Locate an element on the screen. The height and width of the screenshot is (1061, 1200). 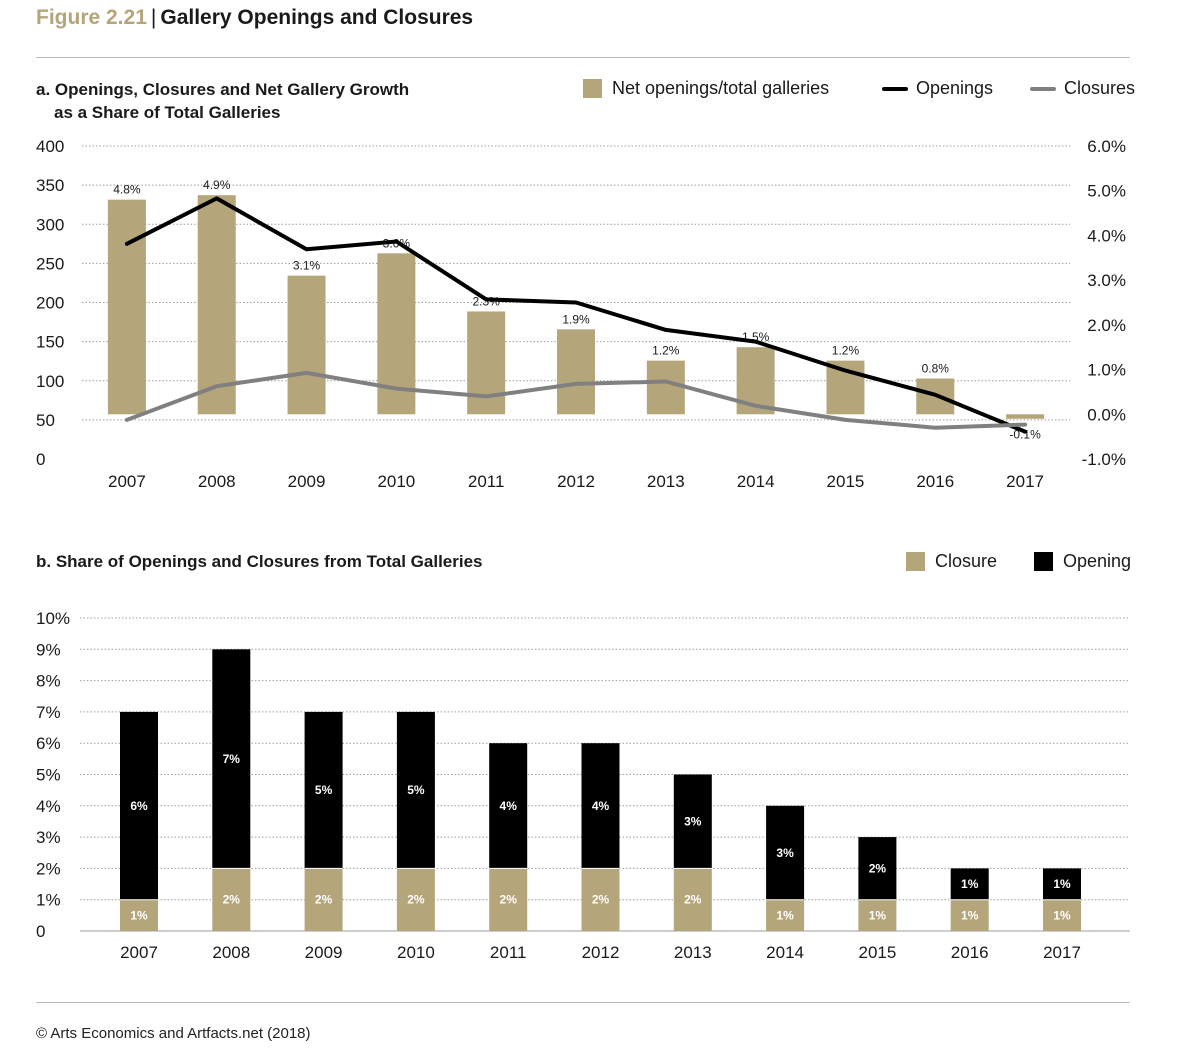
bottom-rule is located at coordinates (583, 1002).